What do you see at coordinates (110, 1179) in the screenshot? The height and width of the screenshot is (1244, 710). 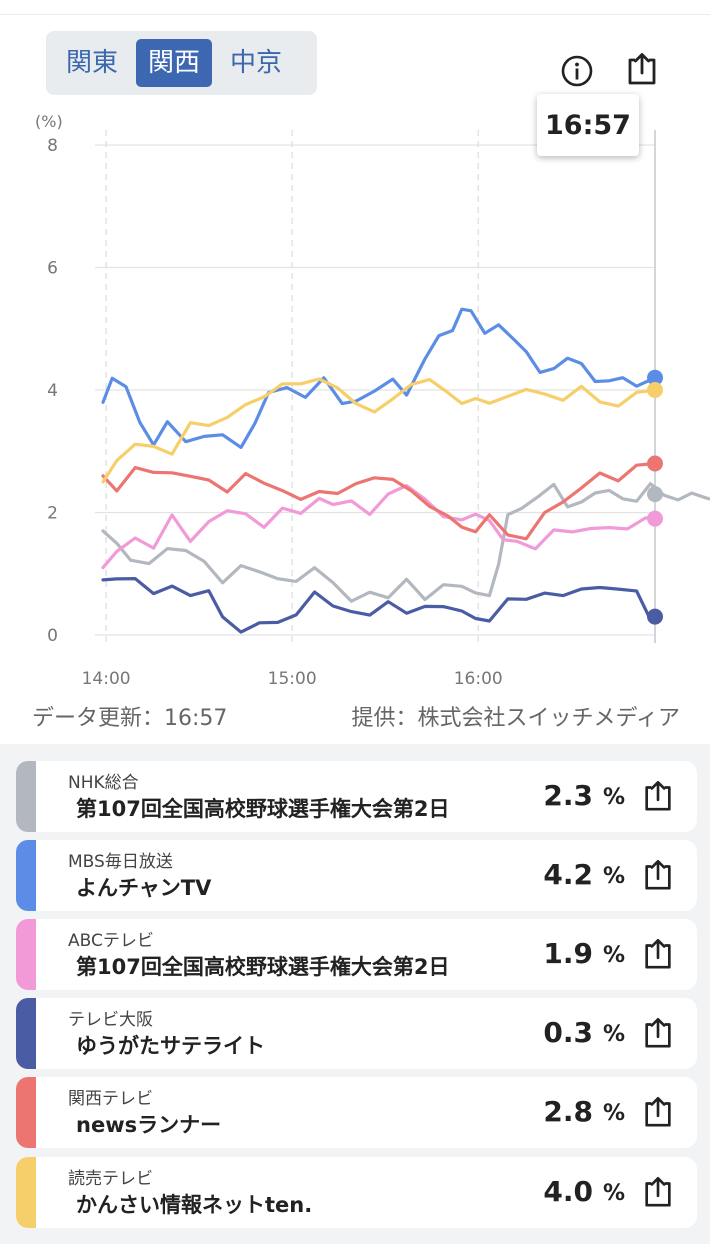 I see `channel-name: 読売テレビ` at bounding box center [110, 1179].